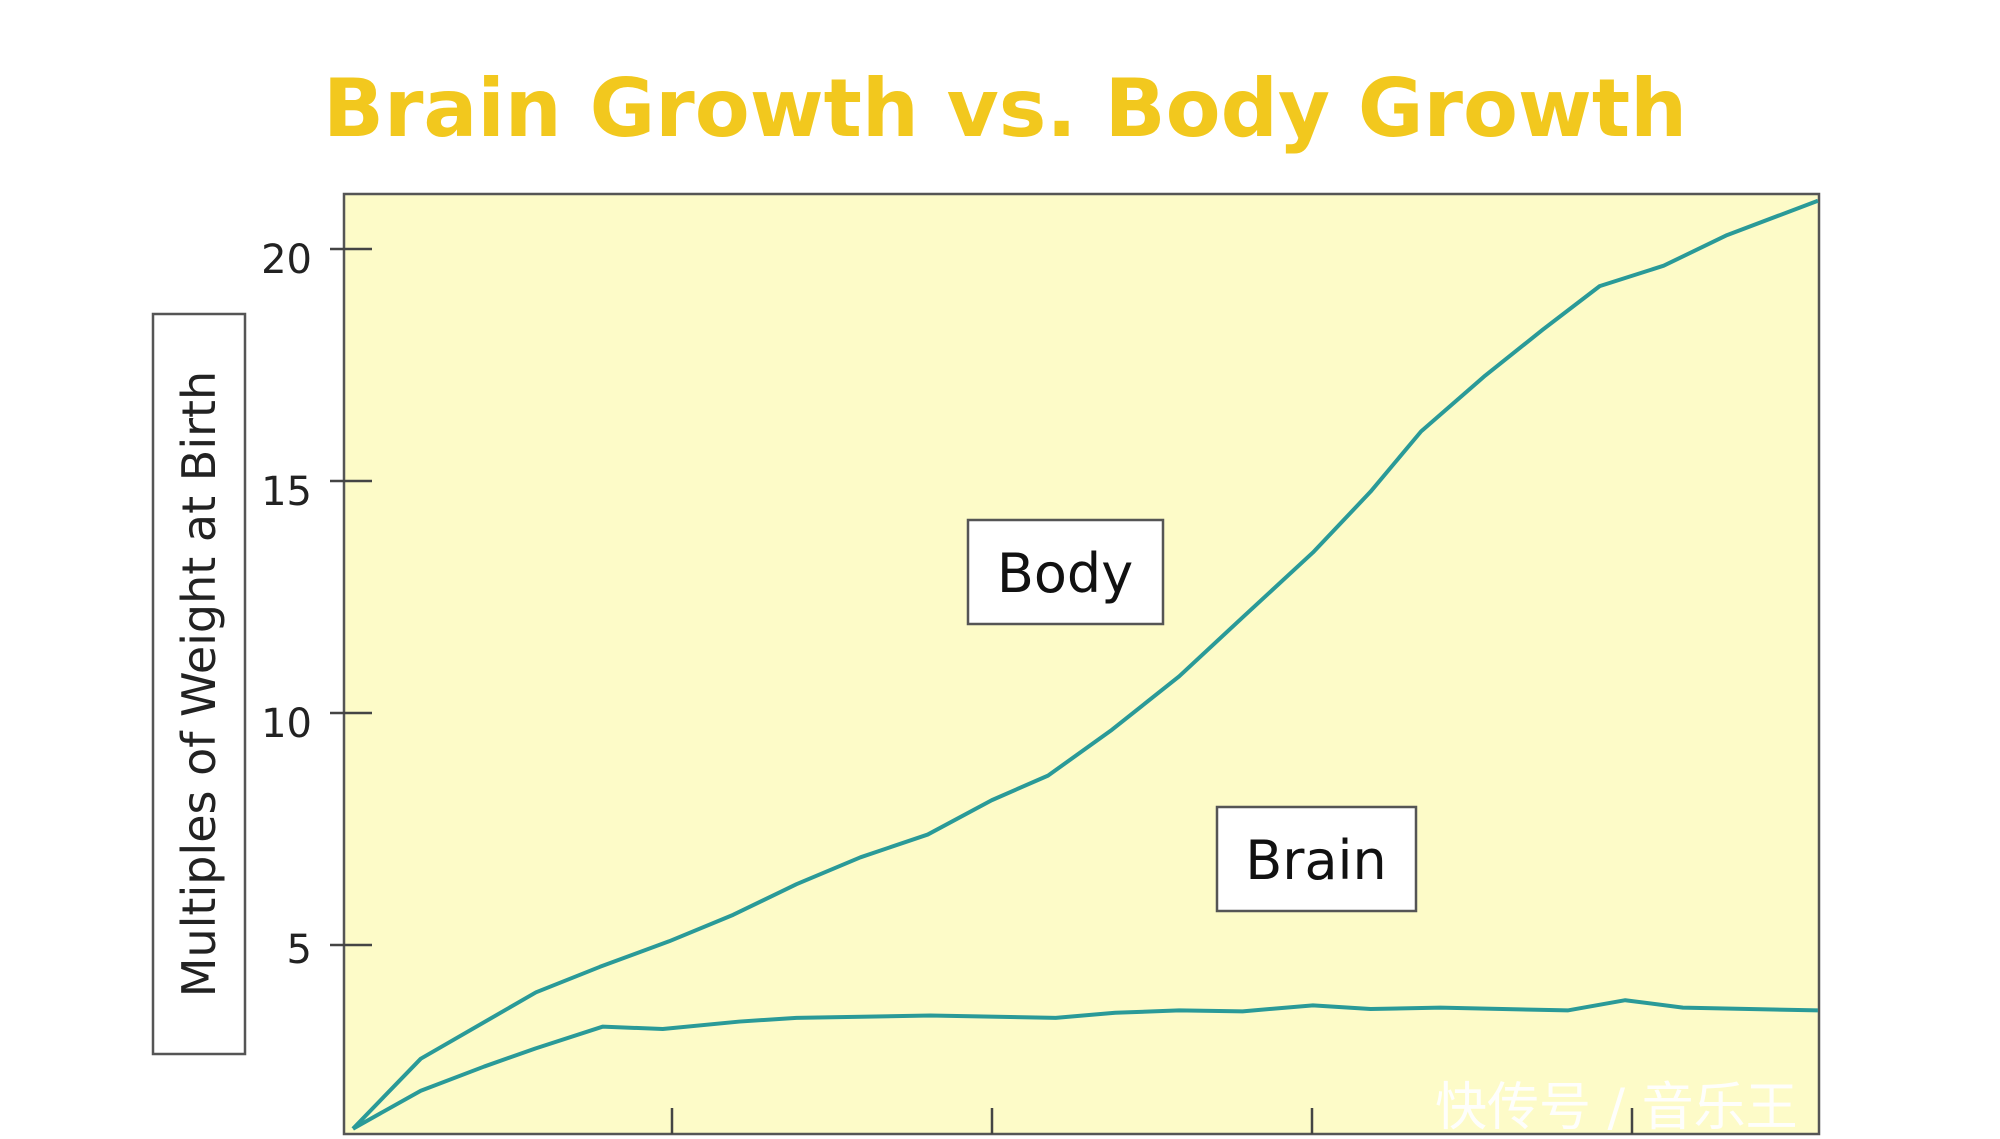  I want to click on brain-annotation-label: Brain, so click(1316, 860).